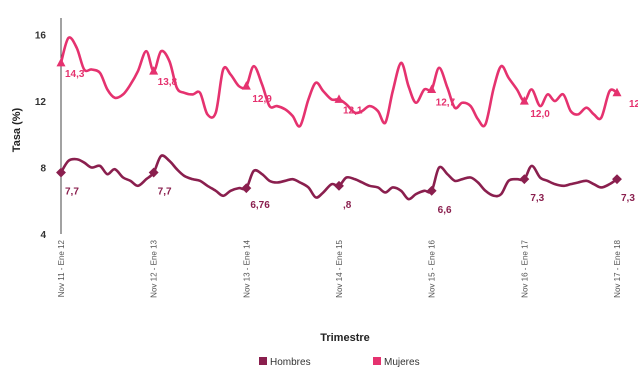 The height and width of the screenshot is (368, 638). What do you see at coordinates (61, 268) in the screenshot?
I see `x-tick-label: Nov 11 - Ene 12` at bounding box center [61, 268].